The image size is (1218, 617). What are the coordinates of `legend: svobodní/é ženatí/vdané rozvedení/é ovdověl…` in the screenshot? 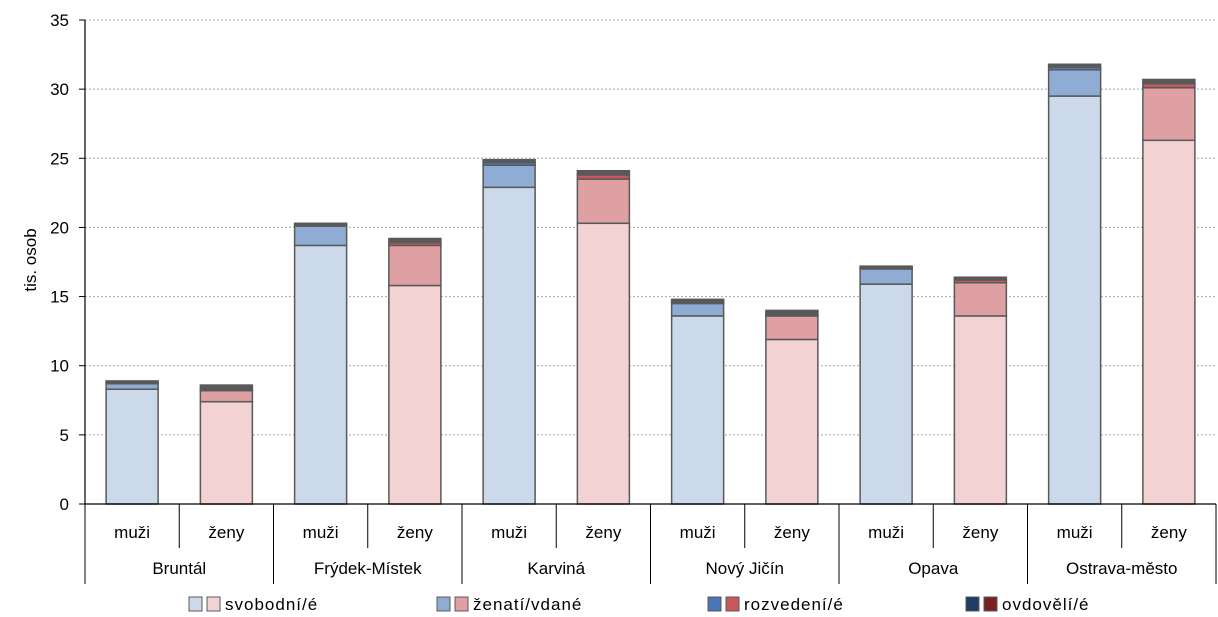 It's located at (639, 604).